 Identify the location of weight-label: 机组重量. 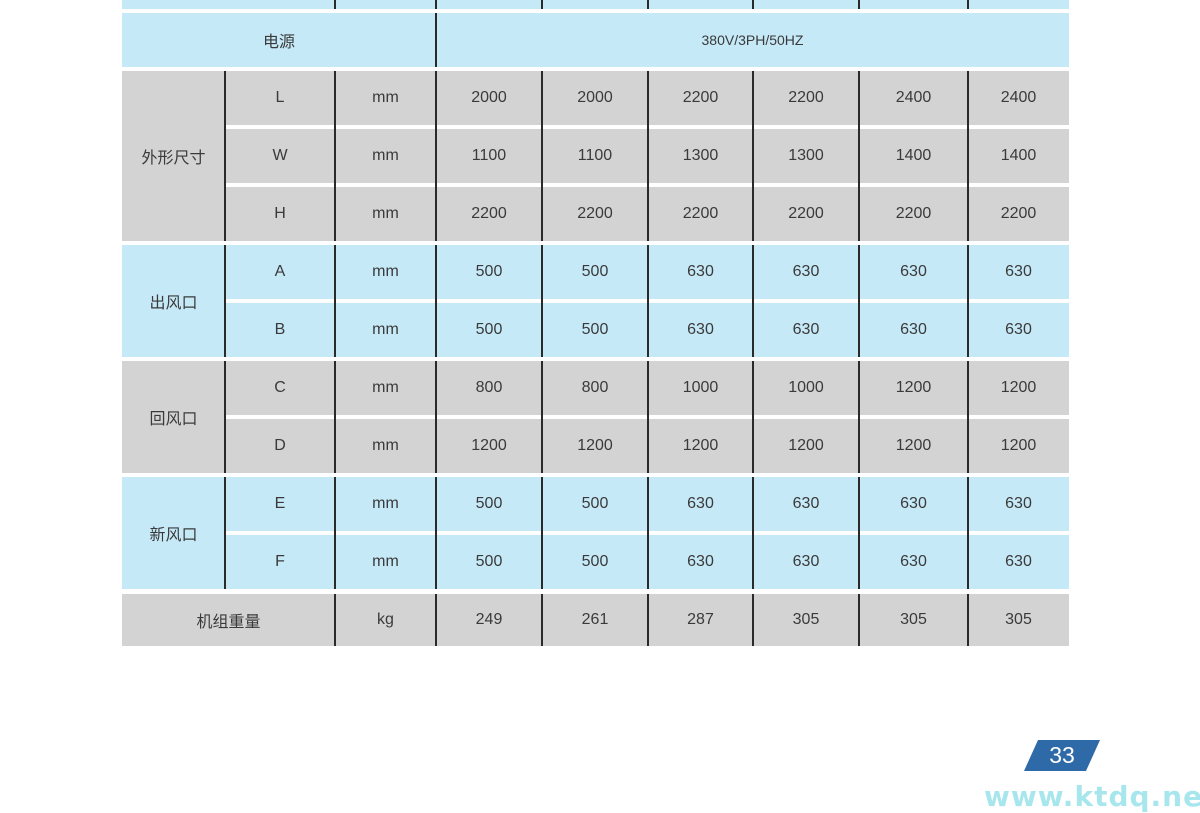
(228, 620).